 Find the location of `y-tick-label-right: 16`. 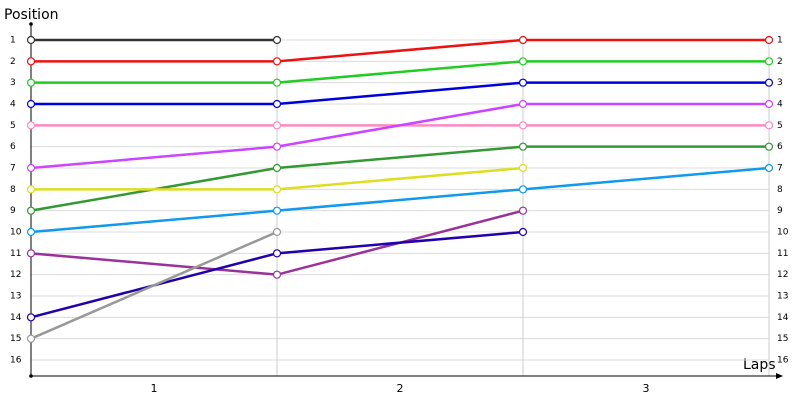

y-tick-label-right: 16 is located at coordinates (783, 361).